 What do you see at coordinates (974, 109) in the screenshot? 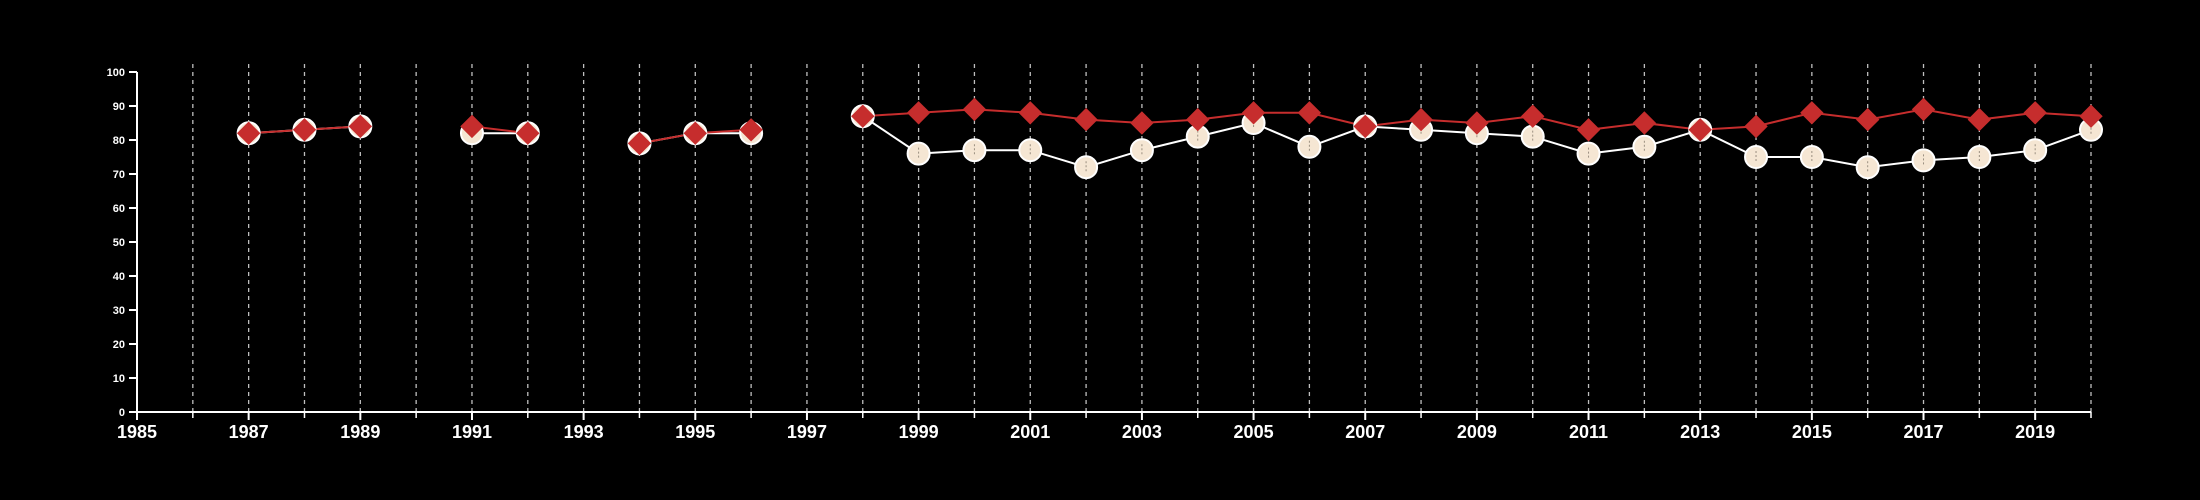
I see `point-diamond-2000` at bounding box center [974, 109].